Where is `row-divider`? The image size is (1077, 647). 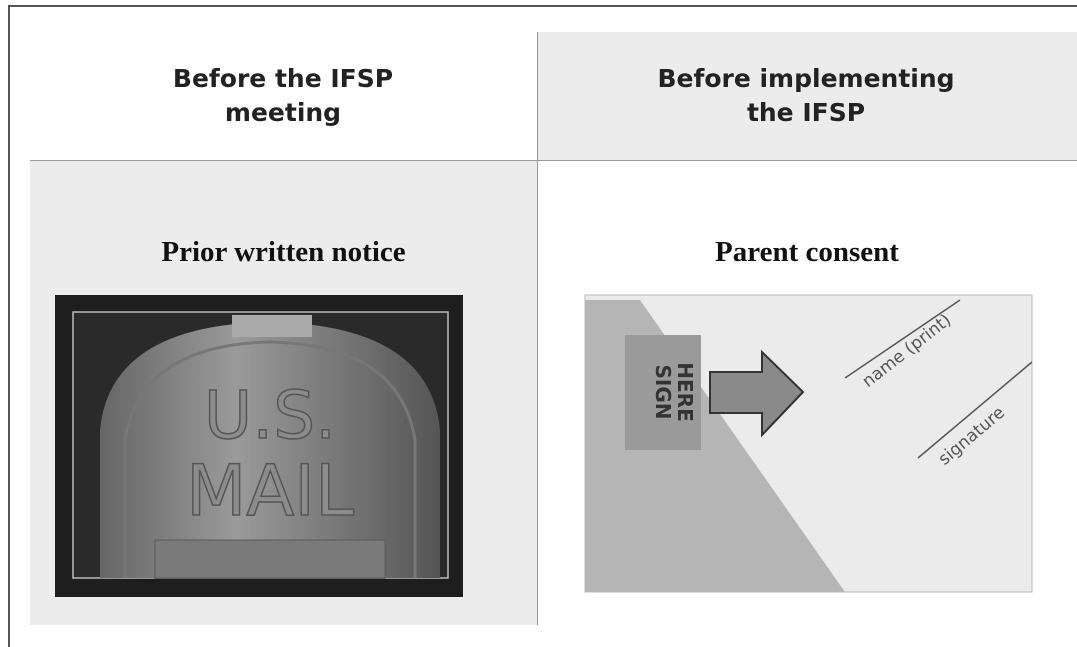
row-divider is located at coordinates (553, 160).